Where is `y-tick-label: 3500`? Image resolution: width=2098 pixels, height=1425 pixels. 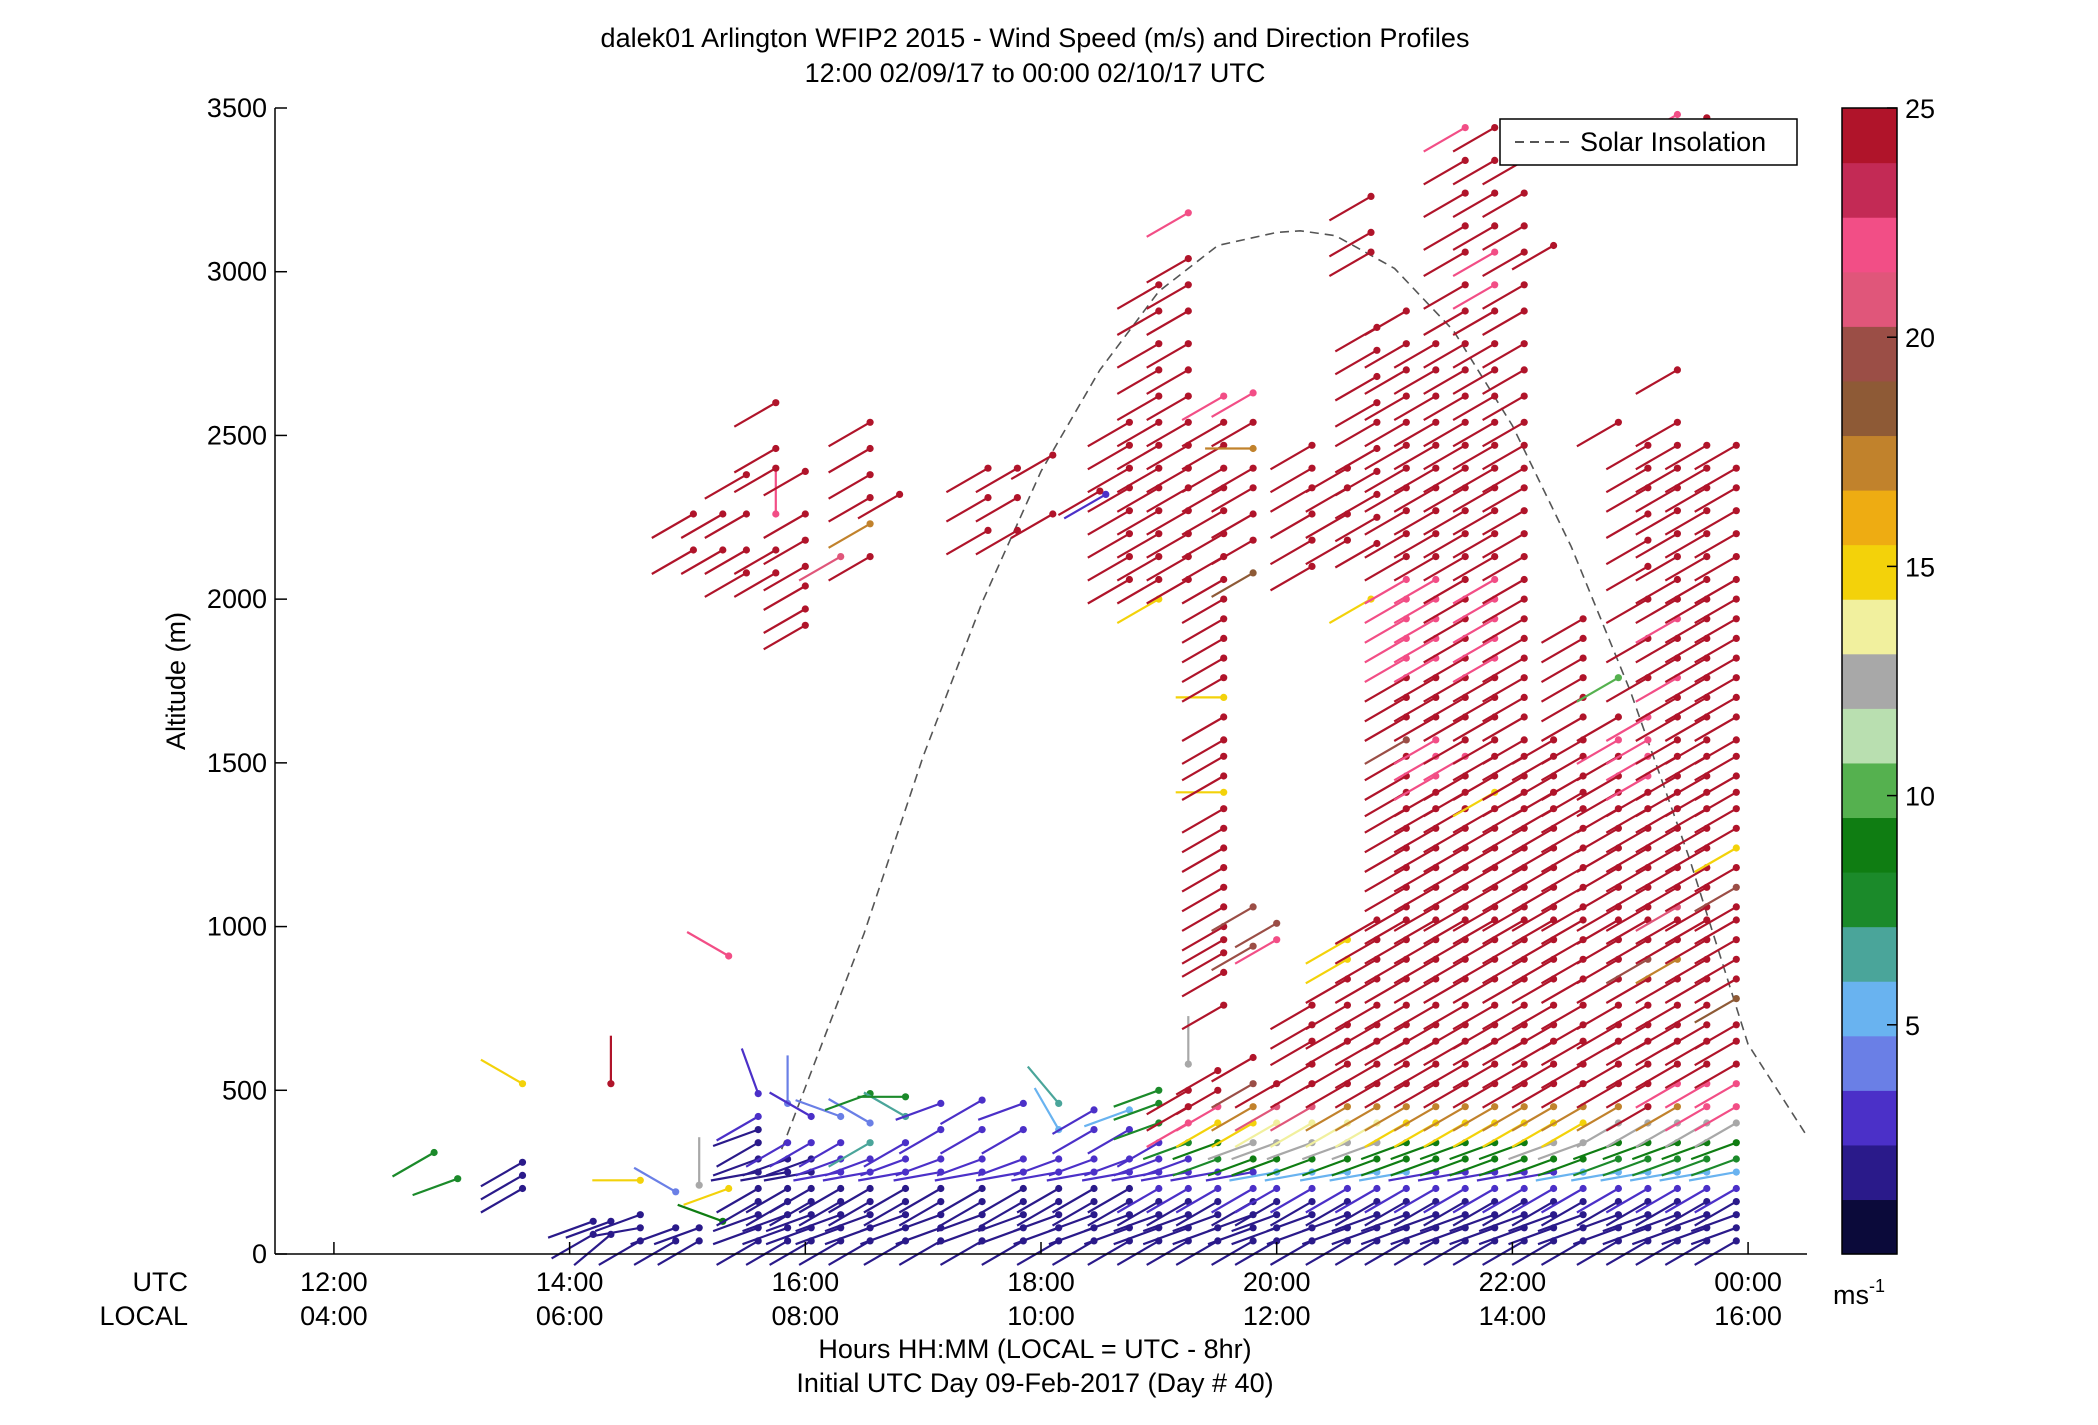
y-tick-label: 3500 is located at coordinates (237, 108).